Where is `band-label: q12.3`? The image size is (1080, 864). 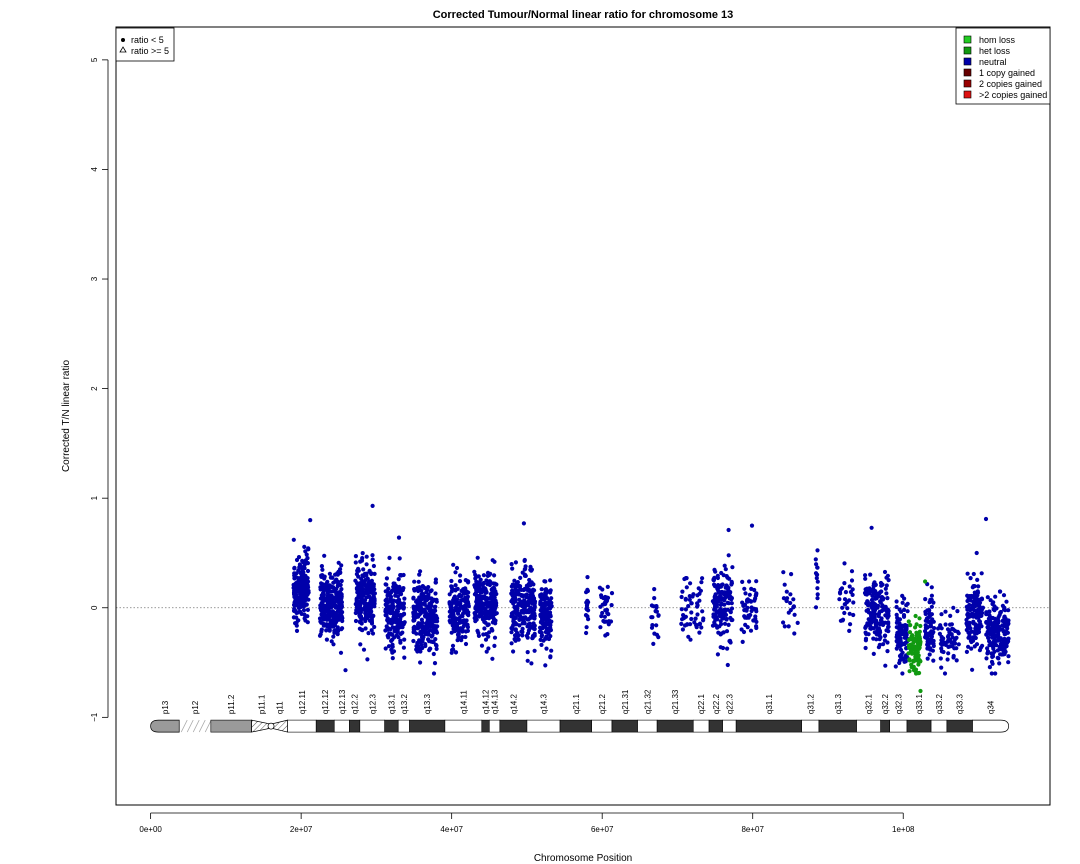
band-label: q12.3 is located at coordinates (372, 704).